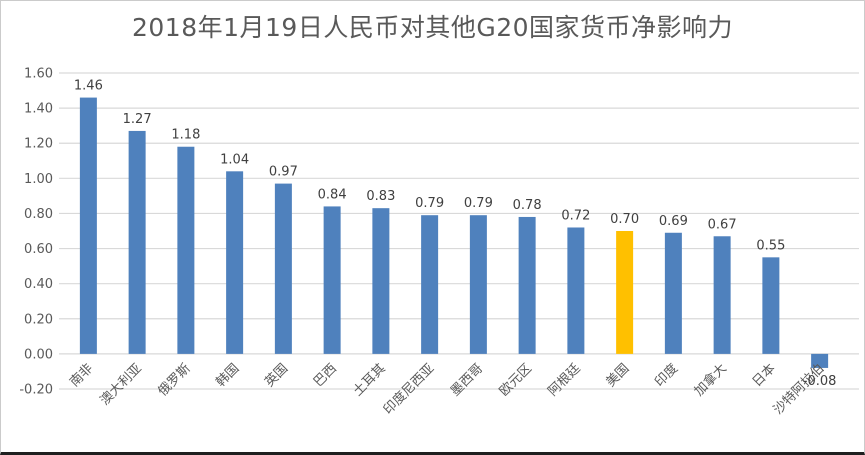  Describe the element at coordinates (276, 375) in the screenshot. I see `x-axis-category-label: 英国` at that location.